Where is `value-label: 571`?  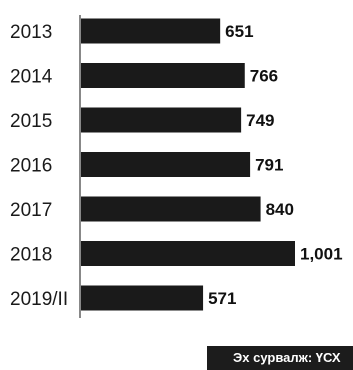
value-label: 571 is located at coordinates (222, 298).